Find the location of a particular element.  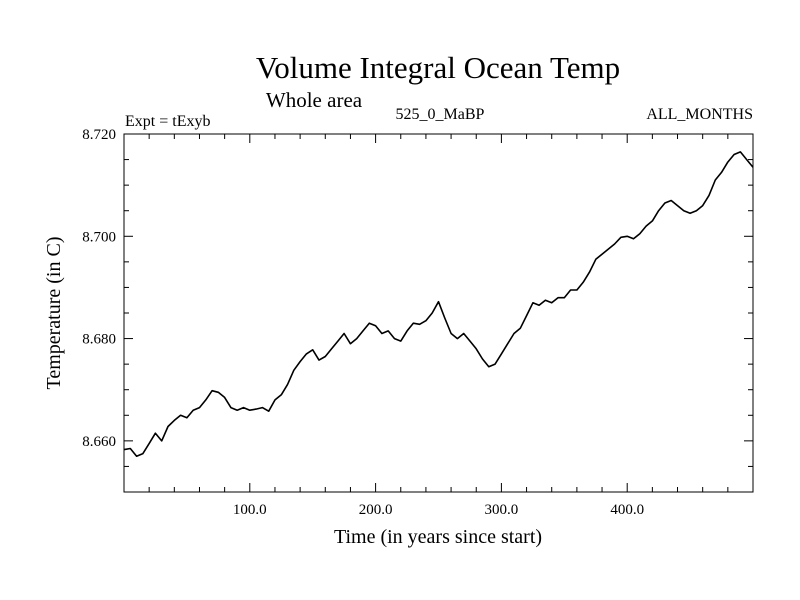

chart-title: Volume Integral Ocean Temp is located at coordinates (438, 67).